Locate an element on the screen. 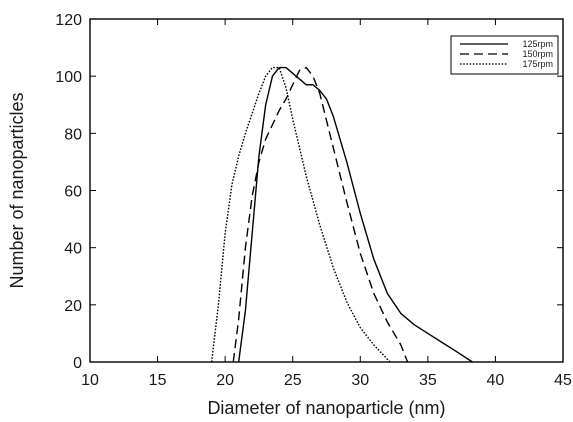 The height and width of the screenshot is (422, 573). x-tick-label: 15 is located at coordinates (158, 380).